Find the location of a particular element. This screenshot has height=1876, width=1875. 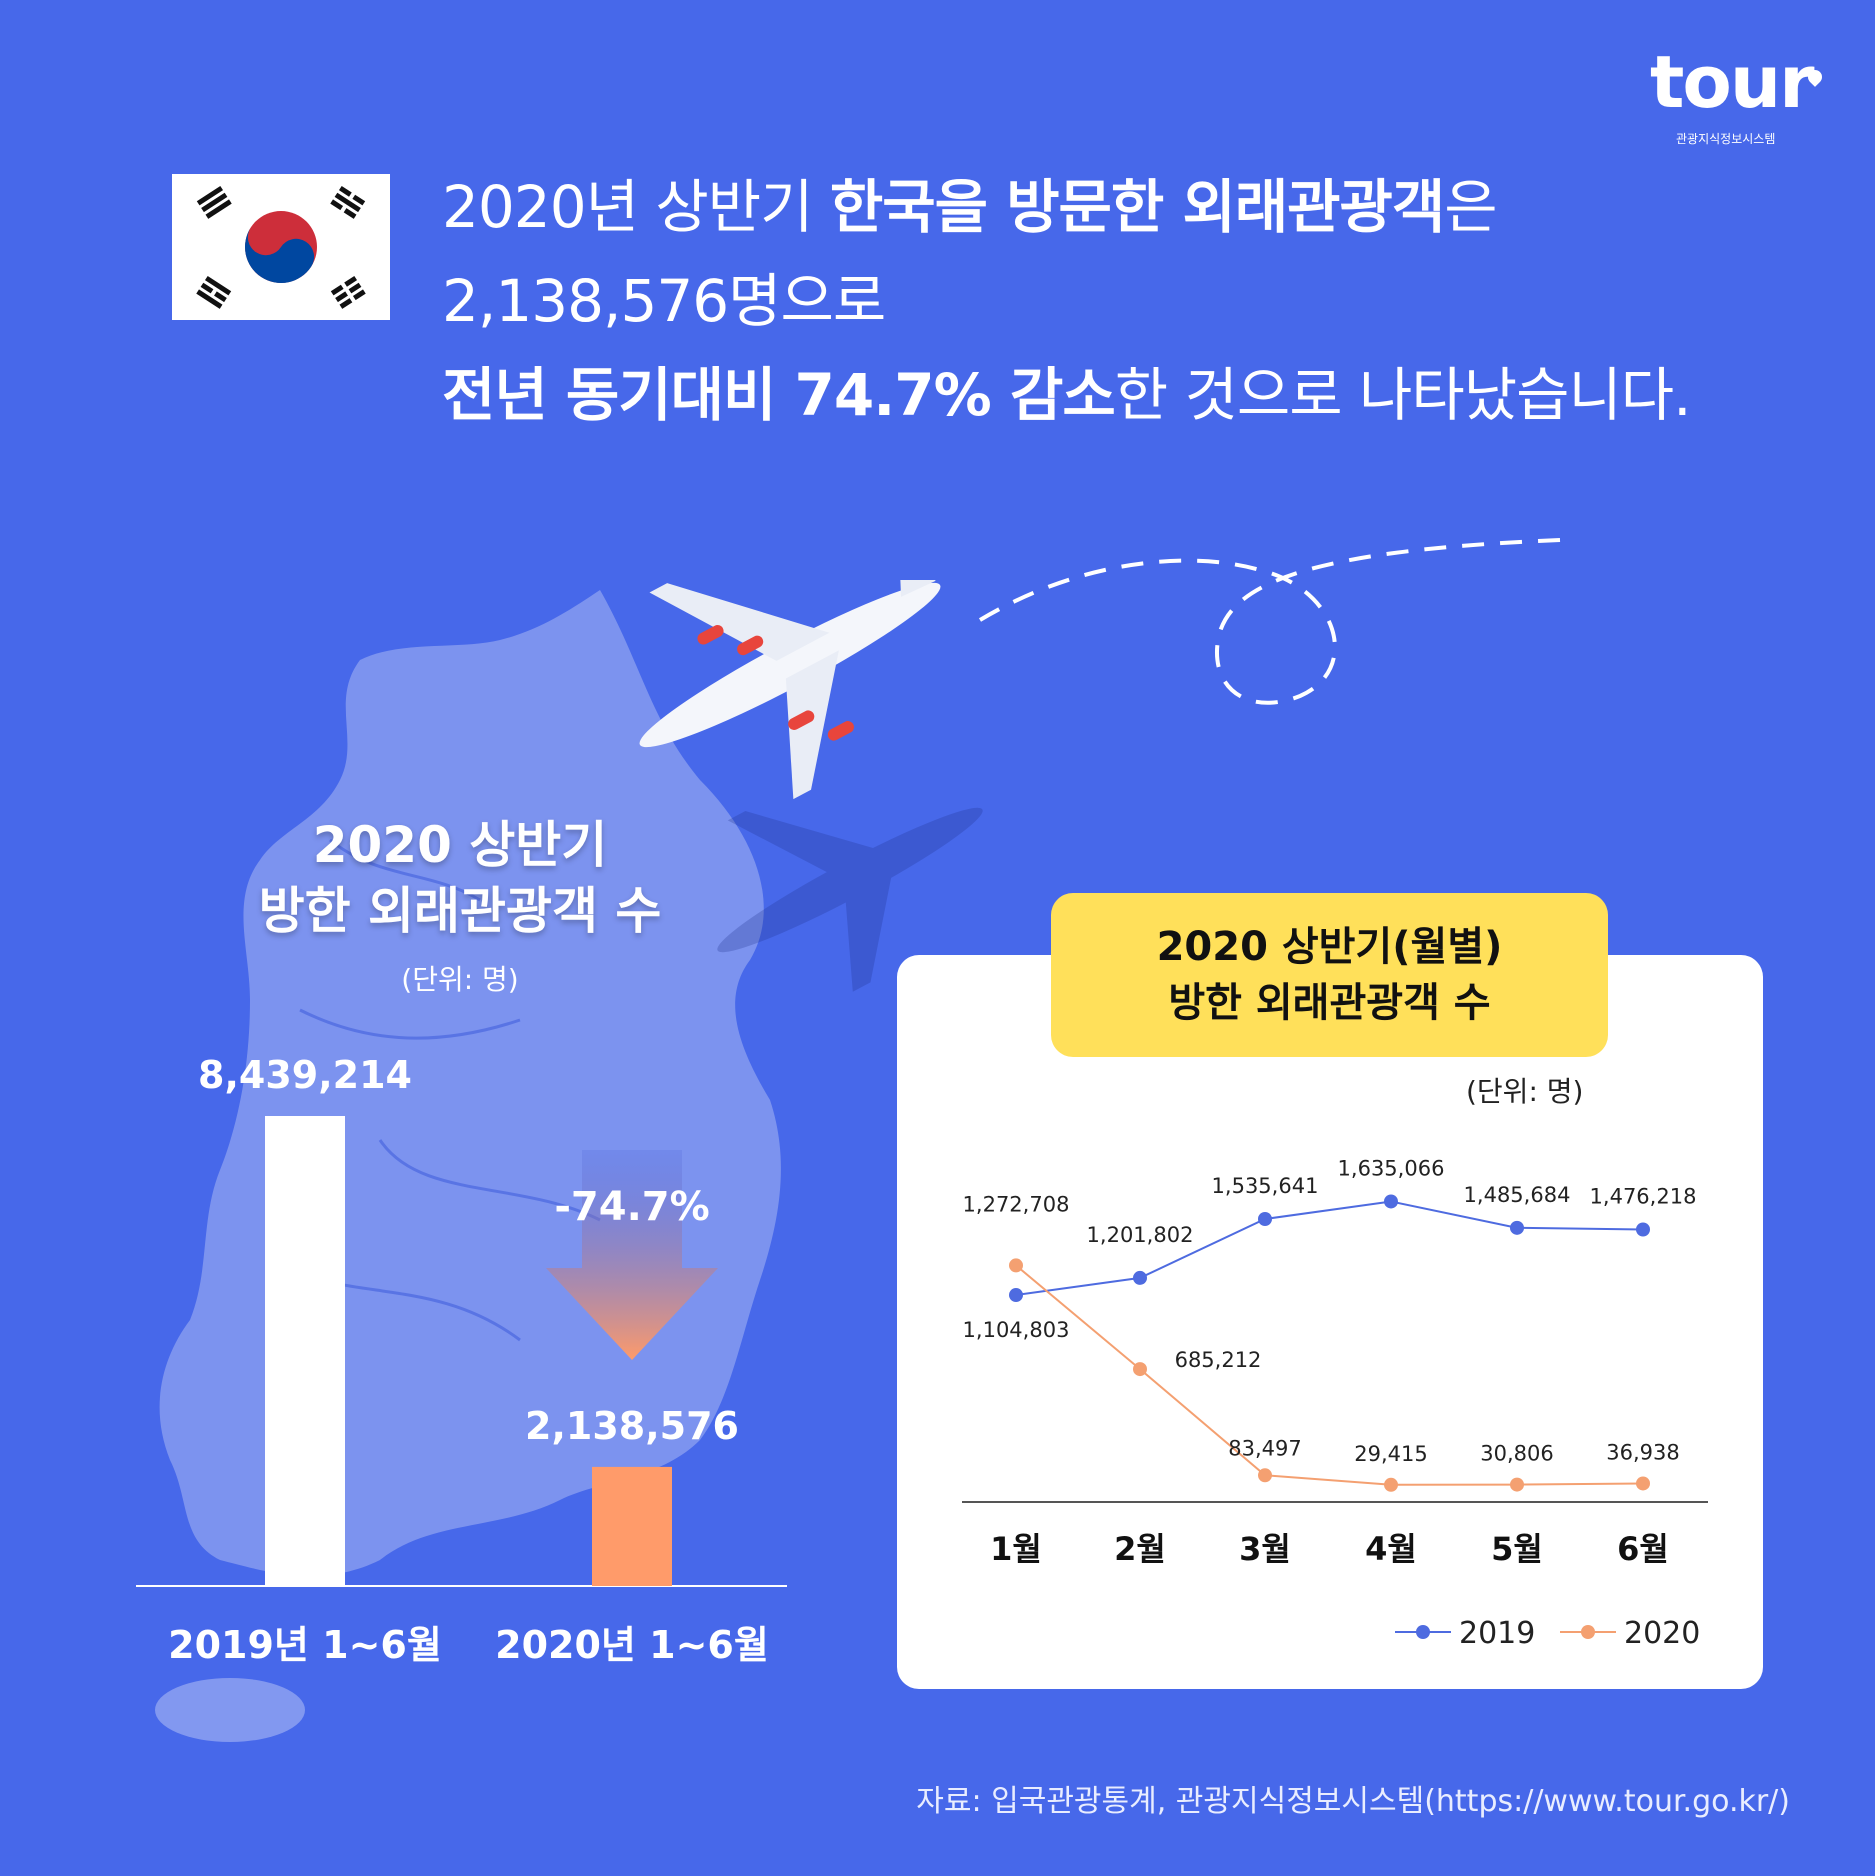

flight-path-decoration is located at coordinates (1269, 621).